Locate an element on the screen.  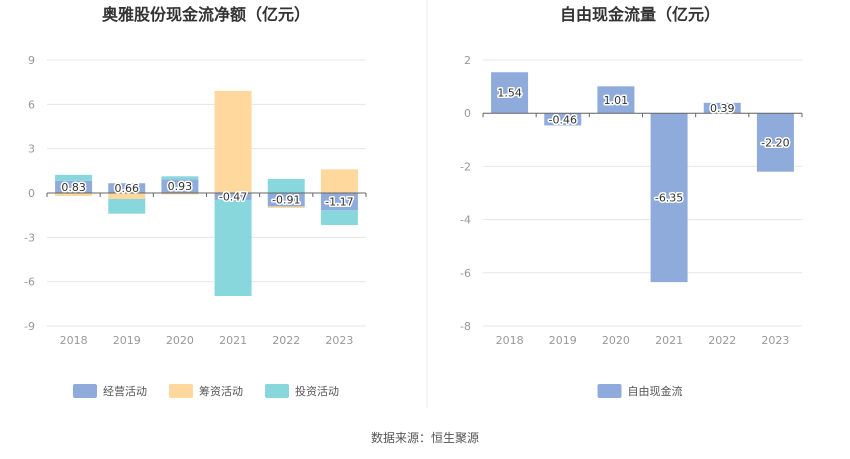
data-label: -0.91 is located at coordinates (286, 200).